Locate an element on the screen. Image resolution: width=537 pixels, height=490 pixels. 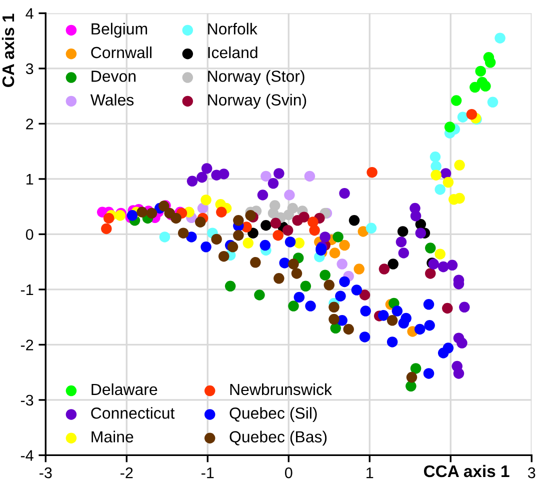
y-tick-label: -1 is located at coordinates (27, 290).